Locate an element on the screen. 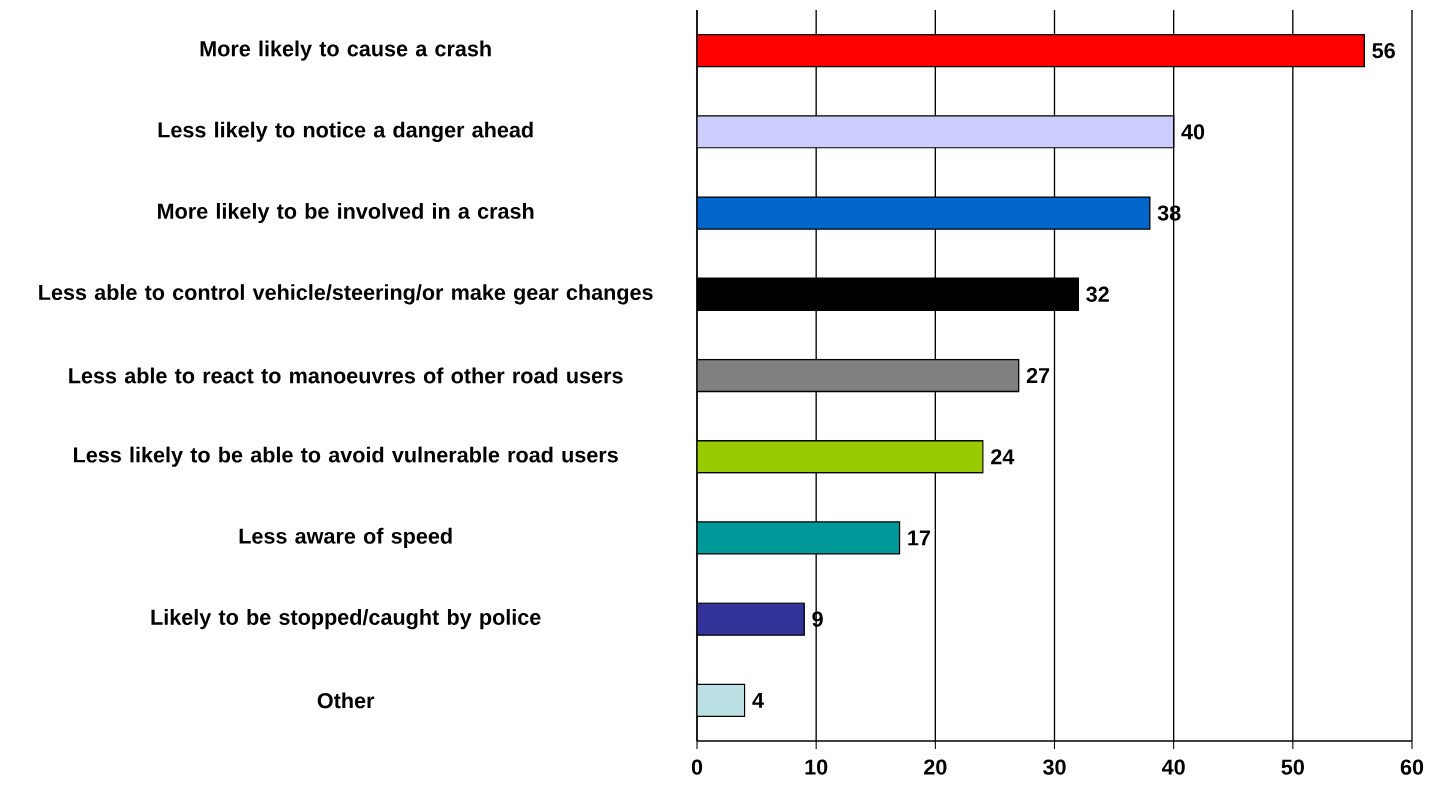  data-label: 17 is located at coordinates (919, 538).